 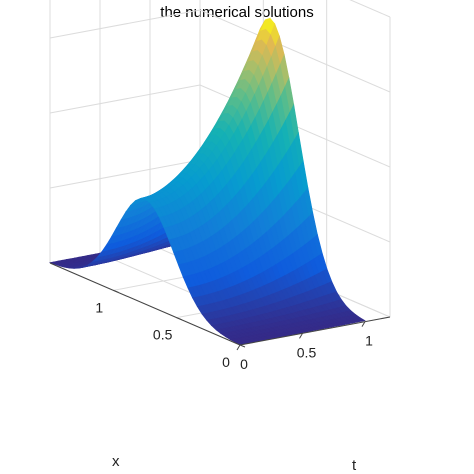 What do you see at coordinates (354, 465) in the screenshot?
I see `t-axis-label: t` at bounding box center [354, 465].